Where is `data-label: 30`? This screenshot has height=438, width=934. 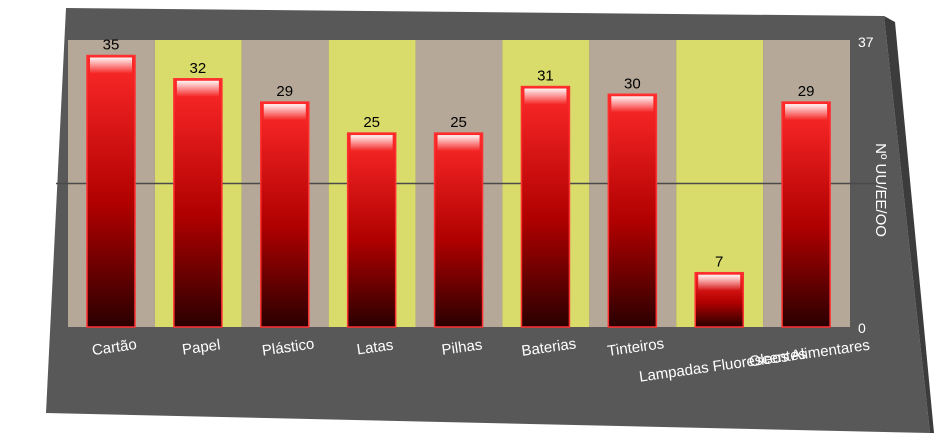 data-label: 30 is located at coordinates (632, 83).